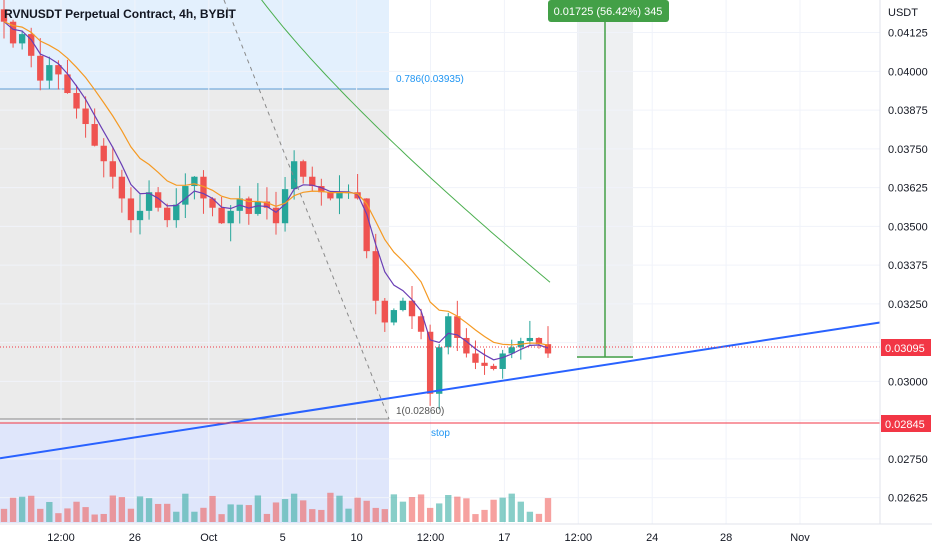  I want to click on stop-label: stop, so click(440, 433).